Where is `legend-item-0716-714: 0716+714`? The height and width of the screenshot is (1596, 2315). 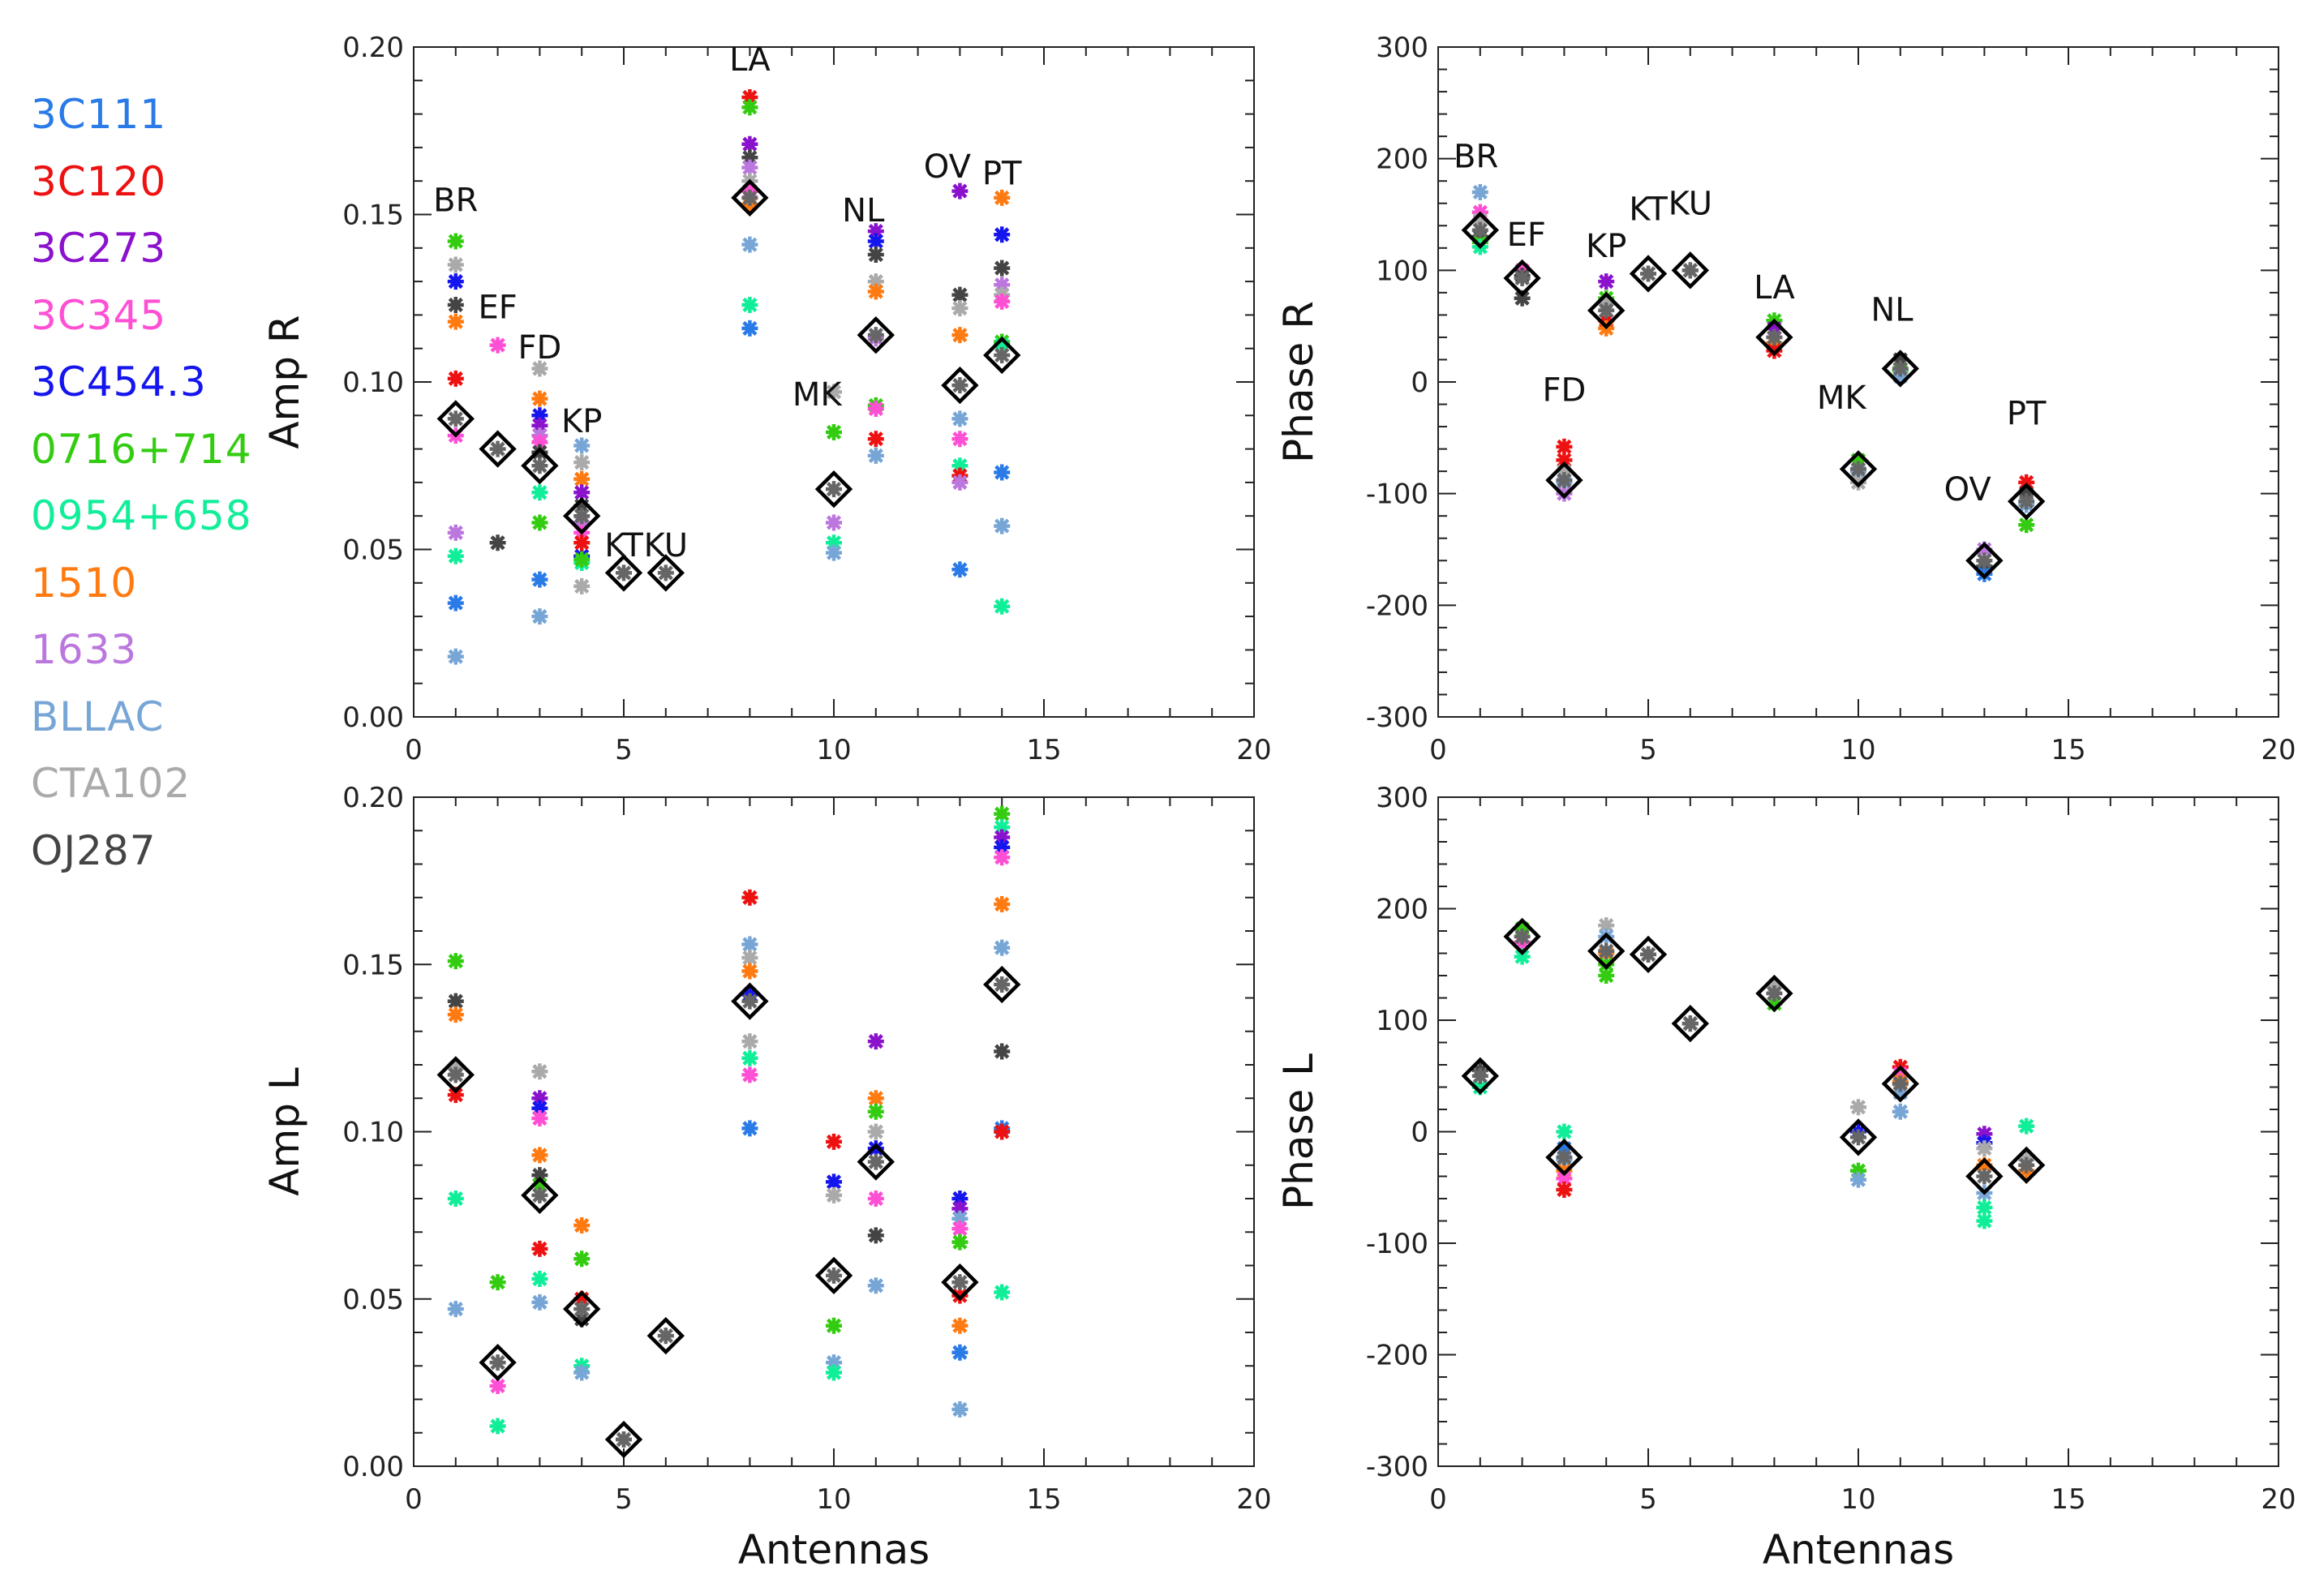 legend-item-0716-714: 0716+714 is located at coordinates (141, 449).